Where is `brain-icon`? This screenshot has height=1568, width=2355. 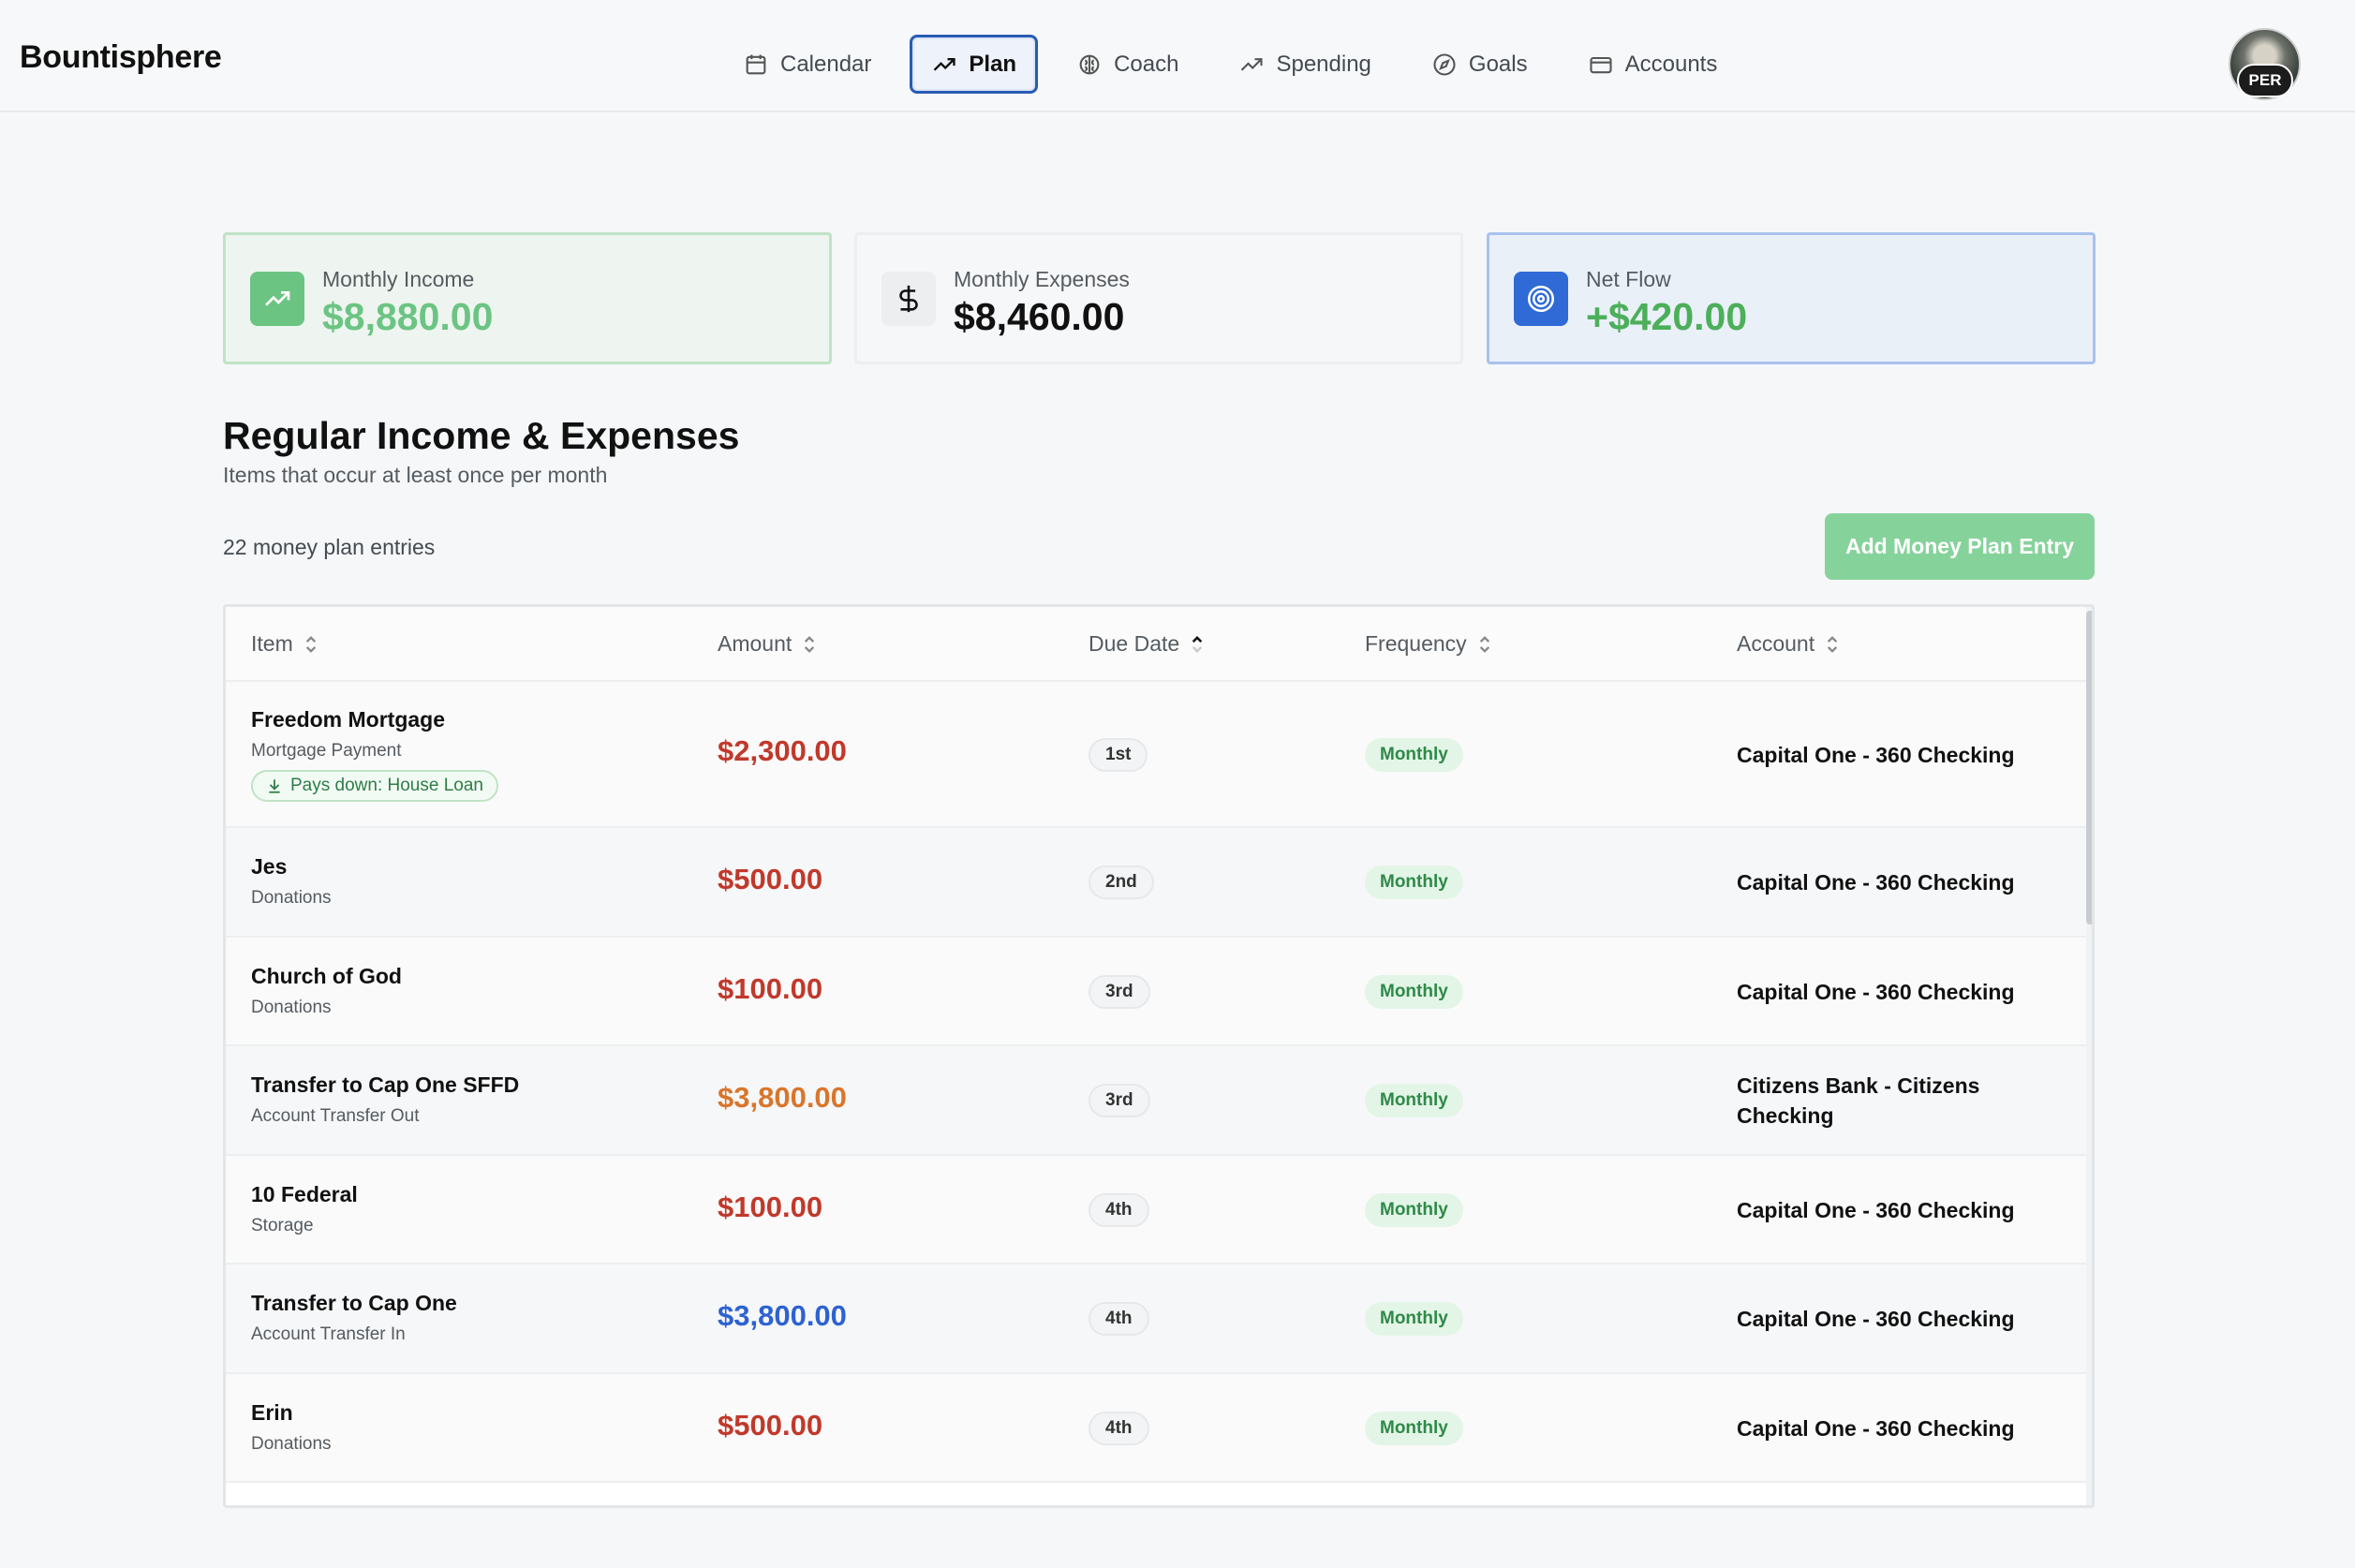 brain-icon is located at coordinates (1089, 65).